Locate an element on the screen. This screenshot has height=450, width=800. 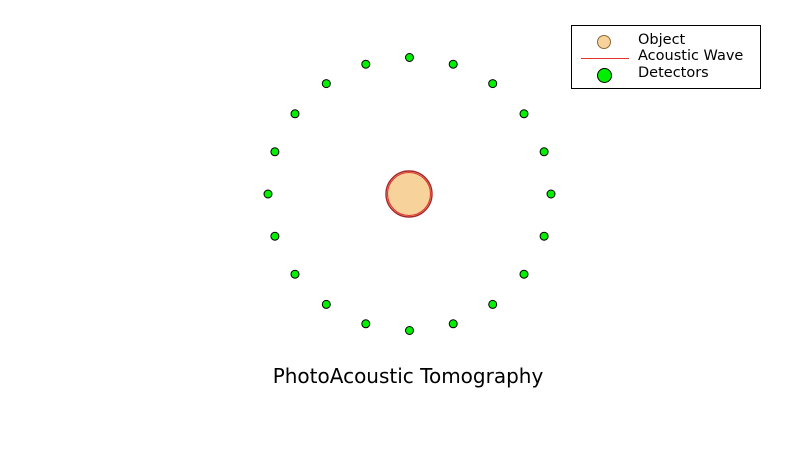
imaged-object is located at coordinates (409, 194).